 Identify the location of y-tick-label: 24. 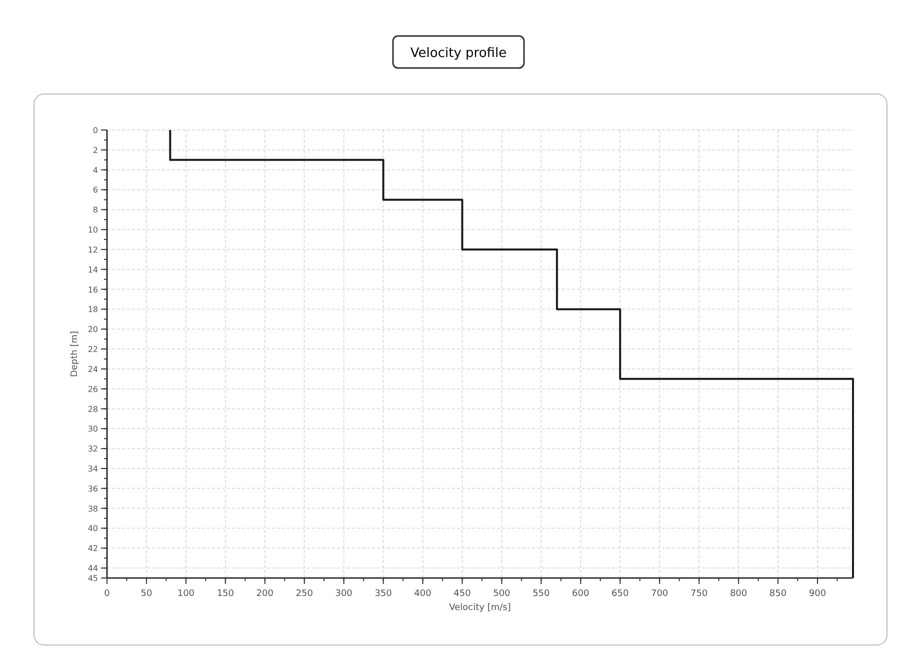
(93, 369).